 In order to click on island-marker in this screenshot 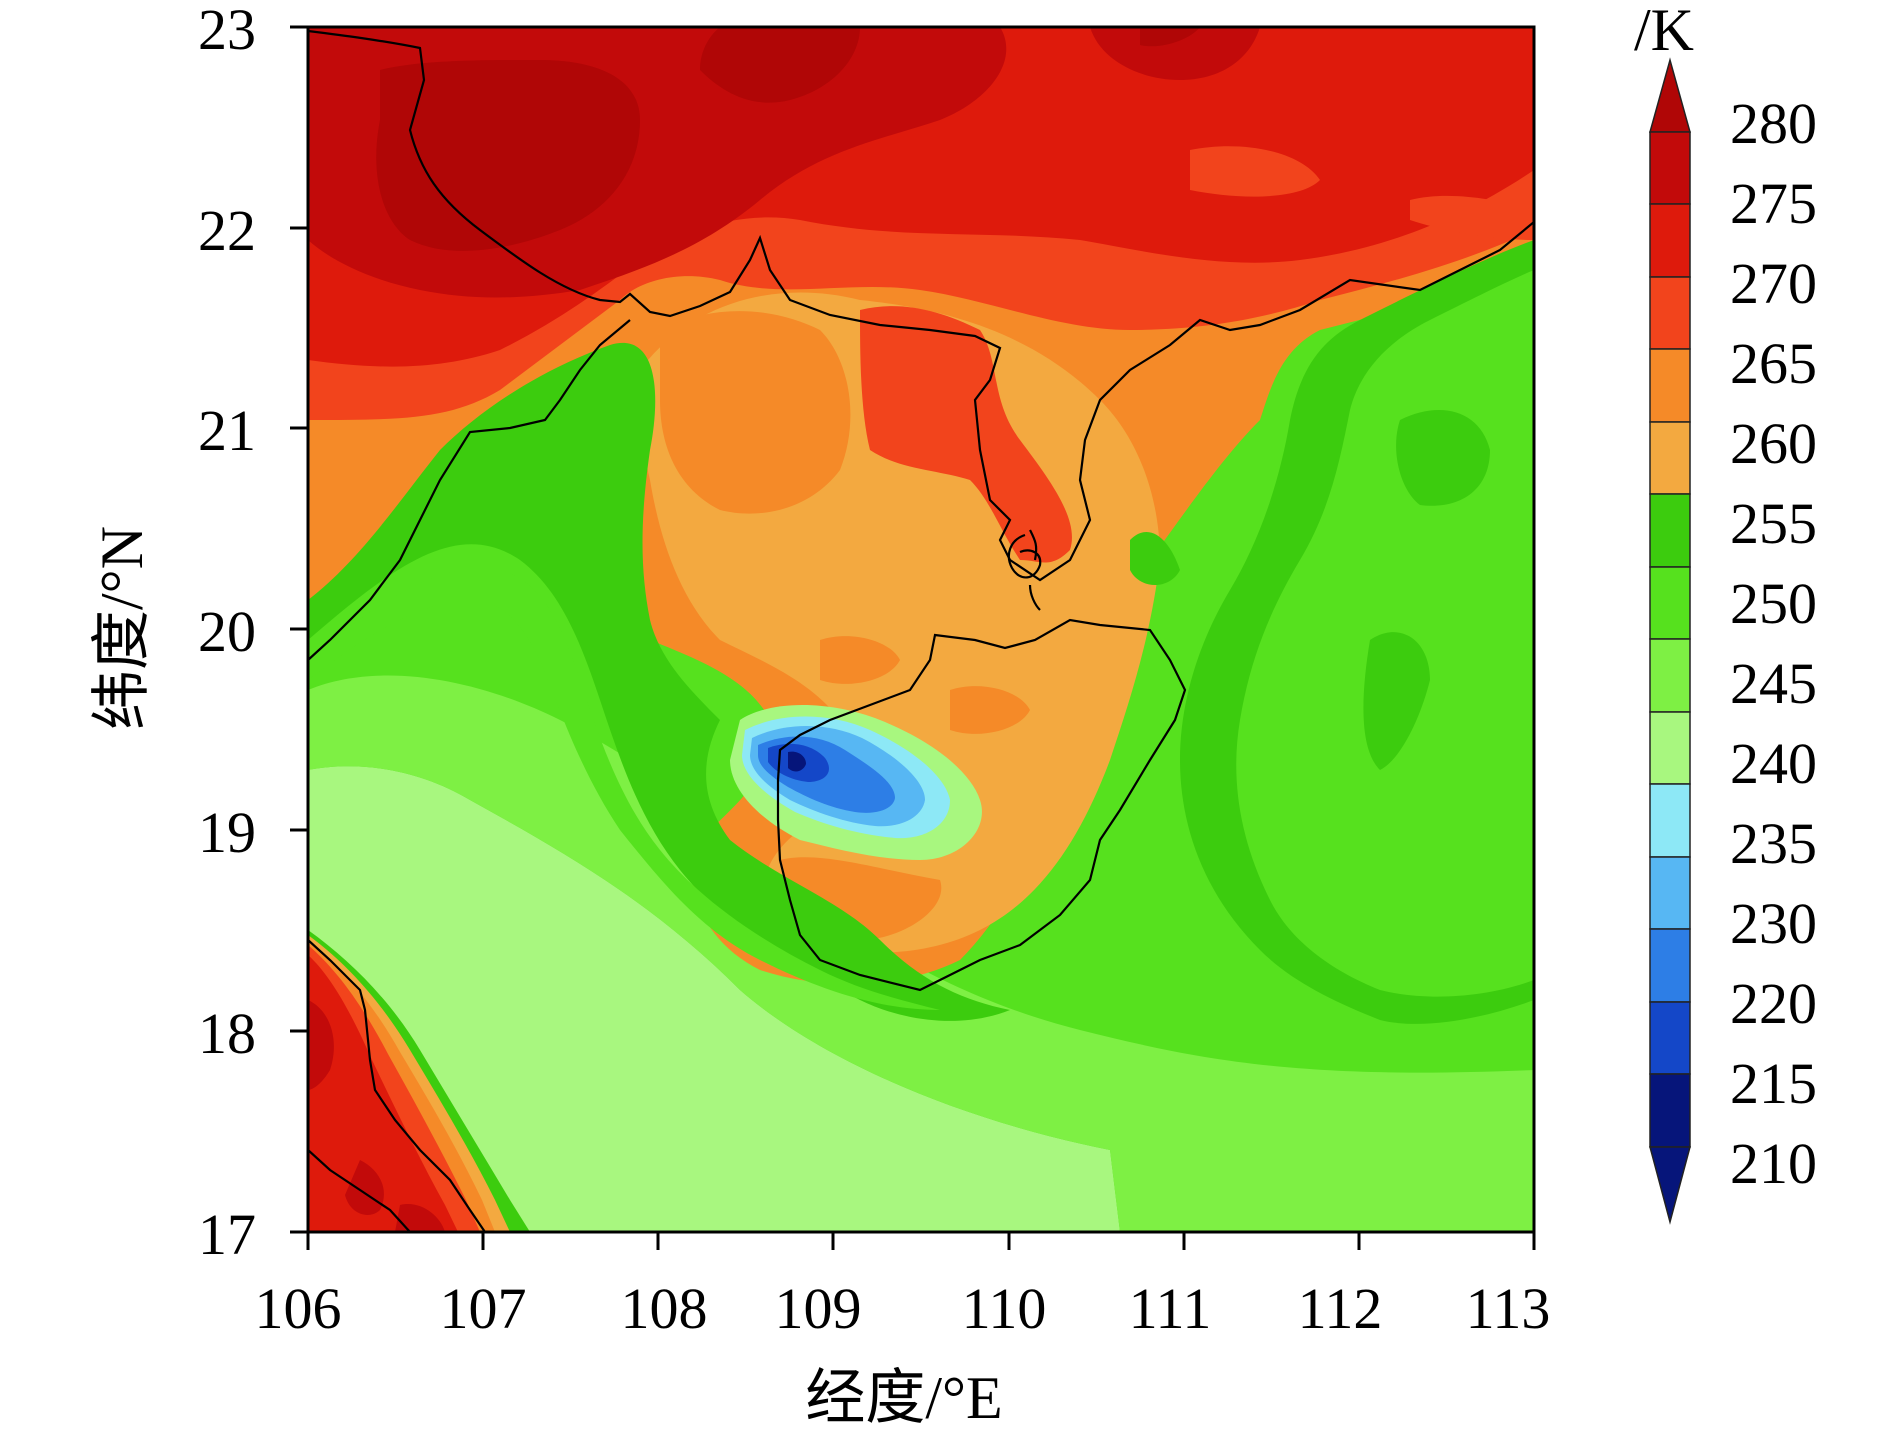, I will do `click(1024, 570)`.